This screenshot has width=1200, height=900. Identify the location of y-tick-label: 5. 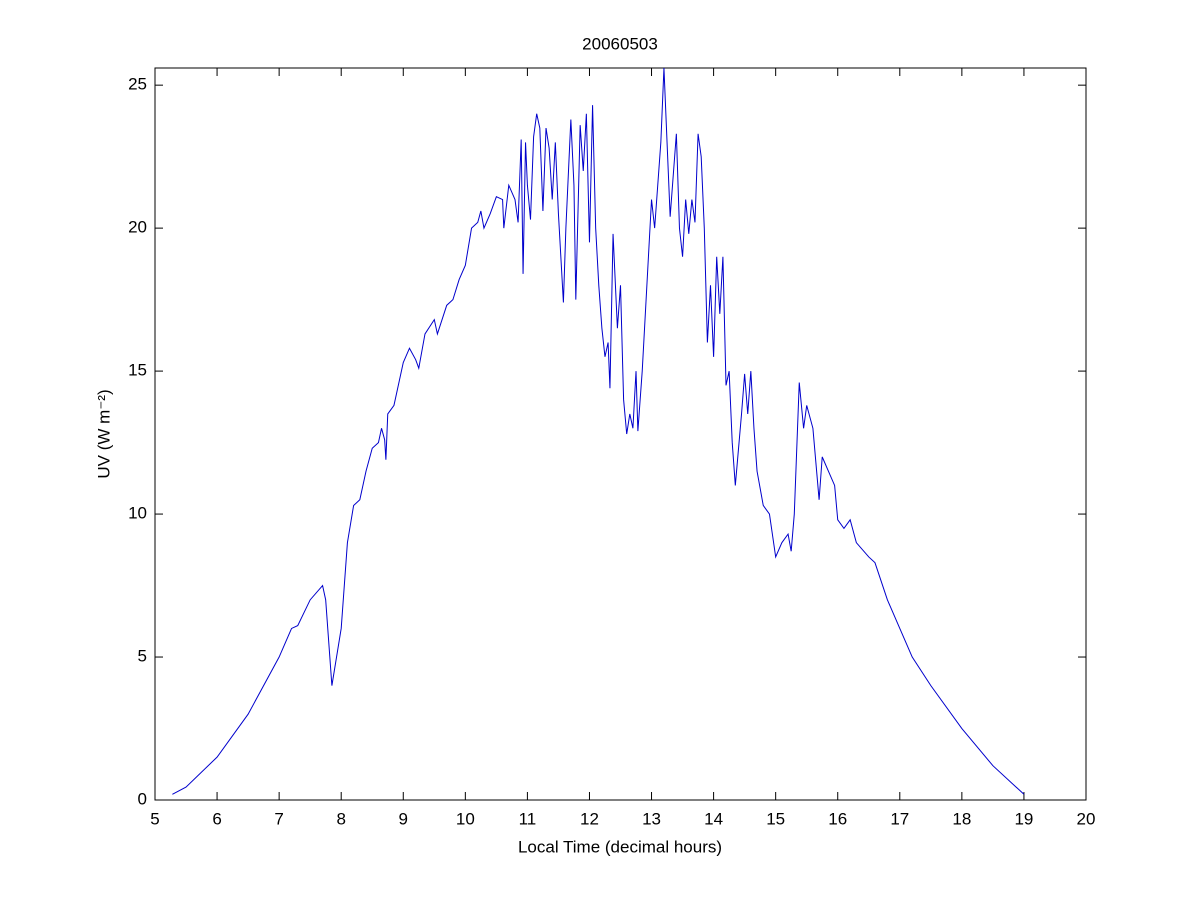
(142, 656).